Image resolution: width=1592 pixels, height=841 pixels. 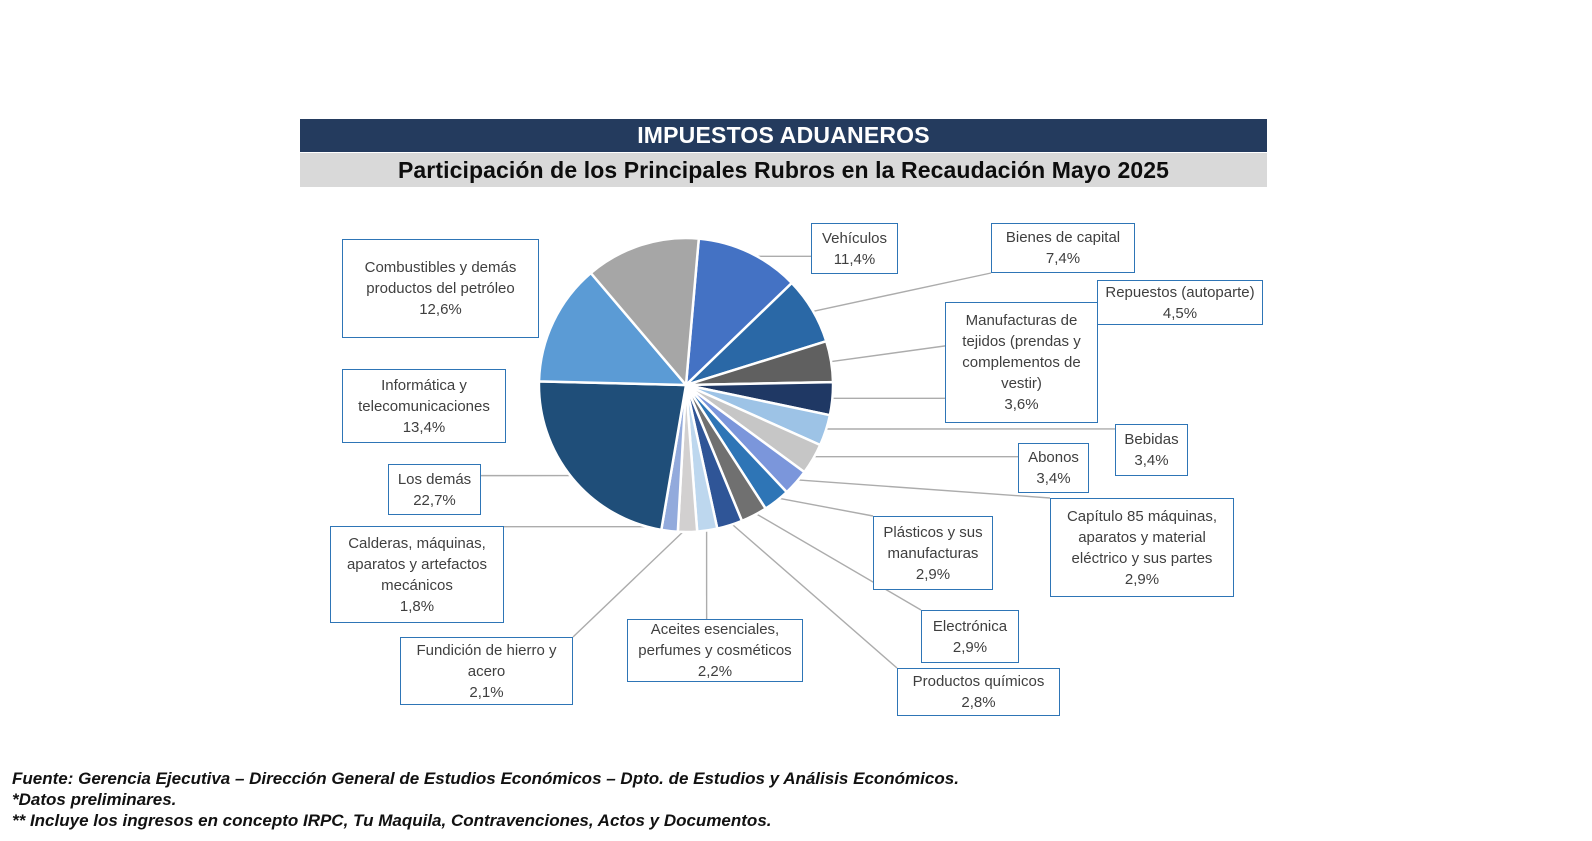 What do you see at coordinates (1063, 237) in the screenshot?
I see `pie-callout-label: Bienes de capital` at bounding box center [1063, 237].